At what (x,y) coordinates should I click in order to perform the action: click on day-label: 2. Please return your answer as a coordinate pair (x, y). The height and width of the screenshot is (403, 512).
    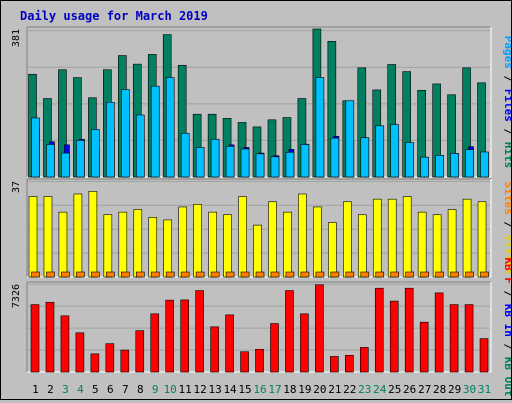
    Looking at the image, I should click on (50, 389).